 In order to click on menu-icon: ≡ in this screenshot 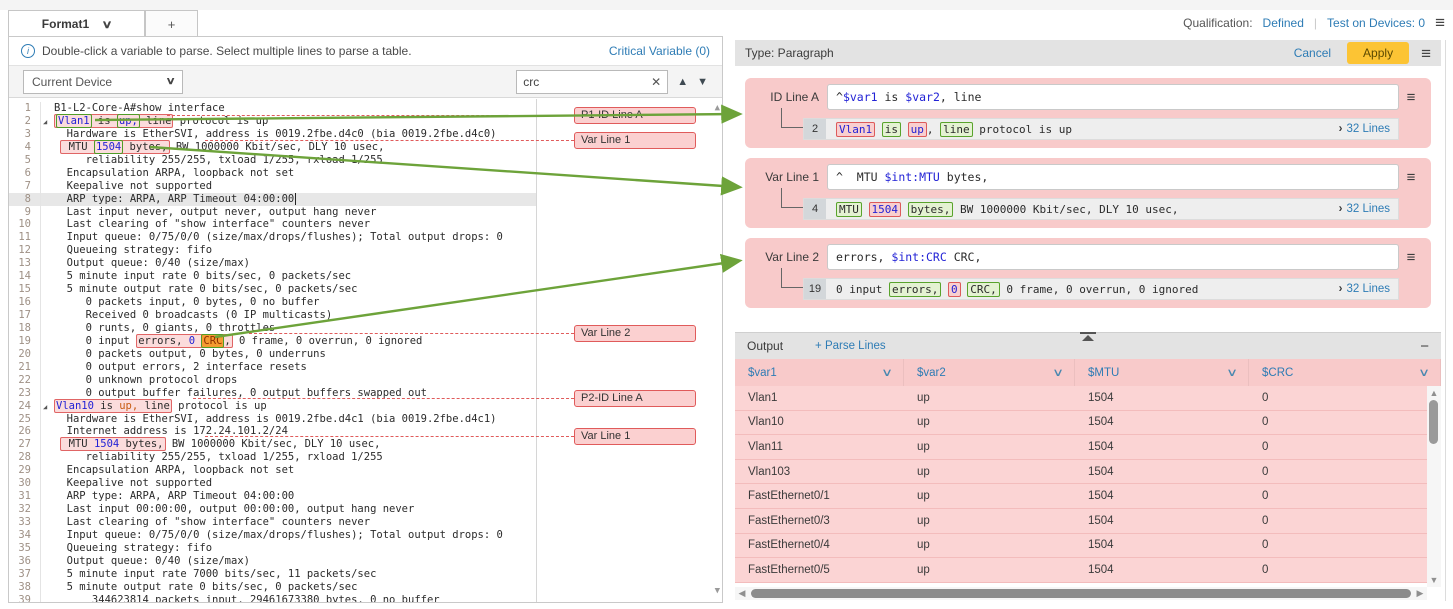, I will do `click(1440, 22)`.